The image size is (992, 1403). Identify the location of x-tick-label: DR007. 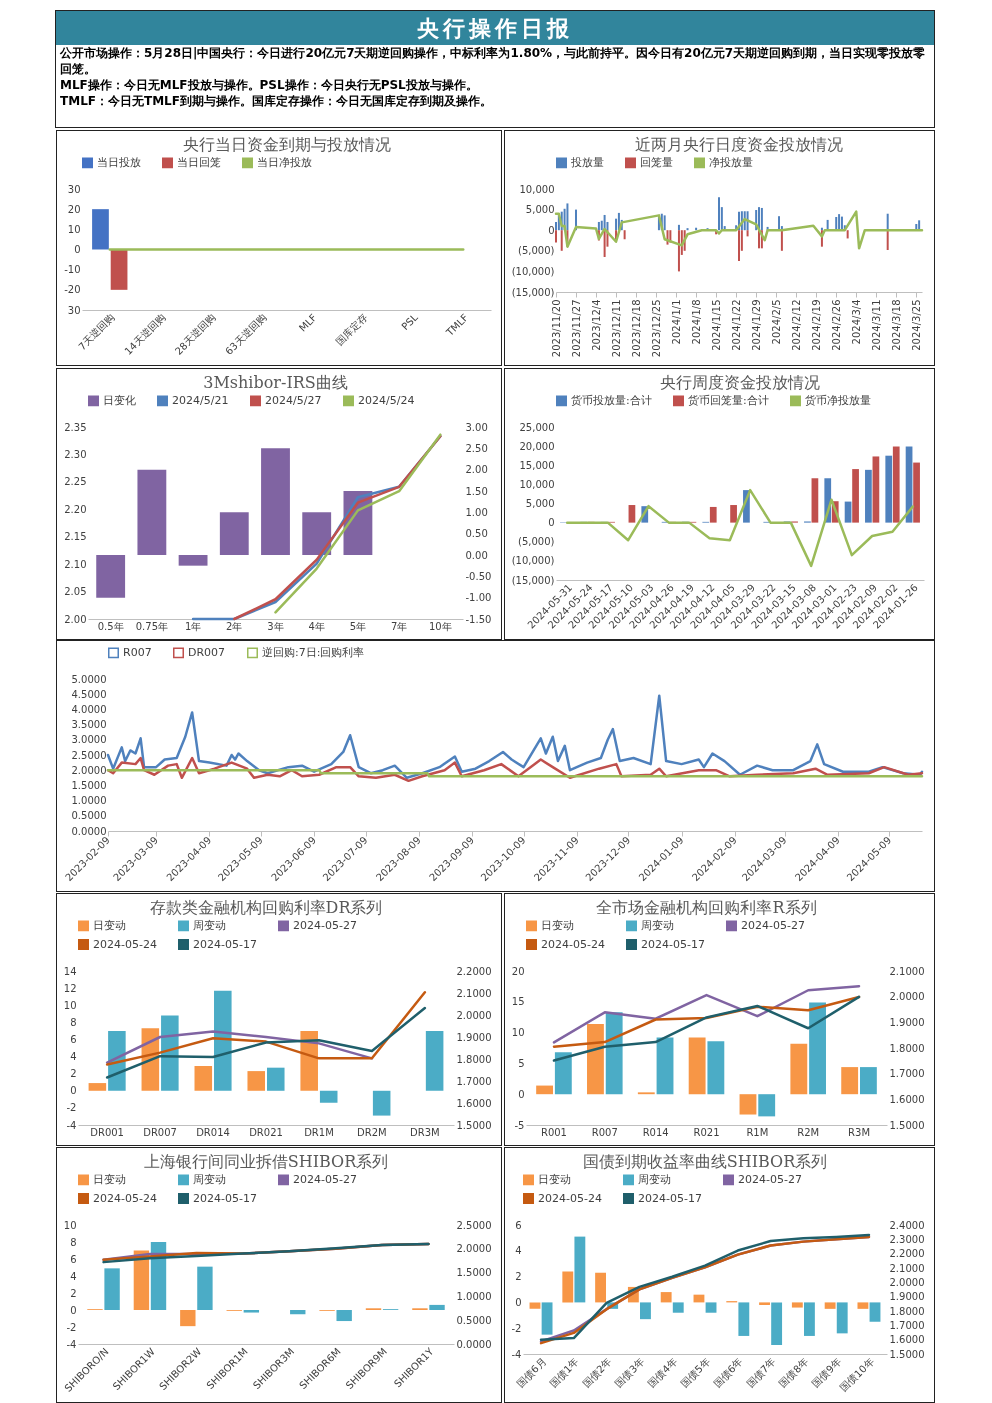
(160, 1132).